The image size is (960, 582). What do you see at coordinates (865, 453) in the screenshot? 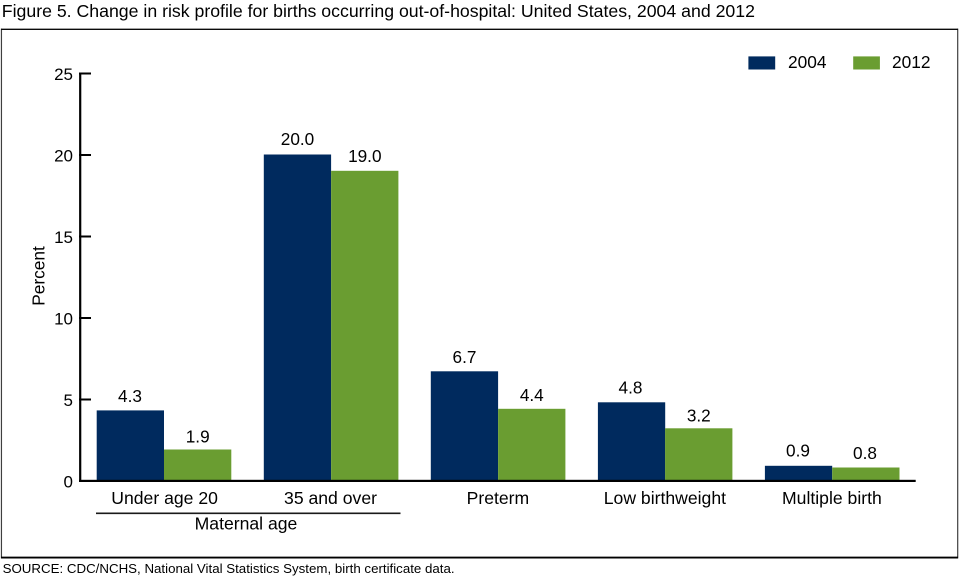
I see `svg-text: 0.8` at bounding box center [865, 453].